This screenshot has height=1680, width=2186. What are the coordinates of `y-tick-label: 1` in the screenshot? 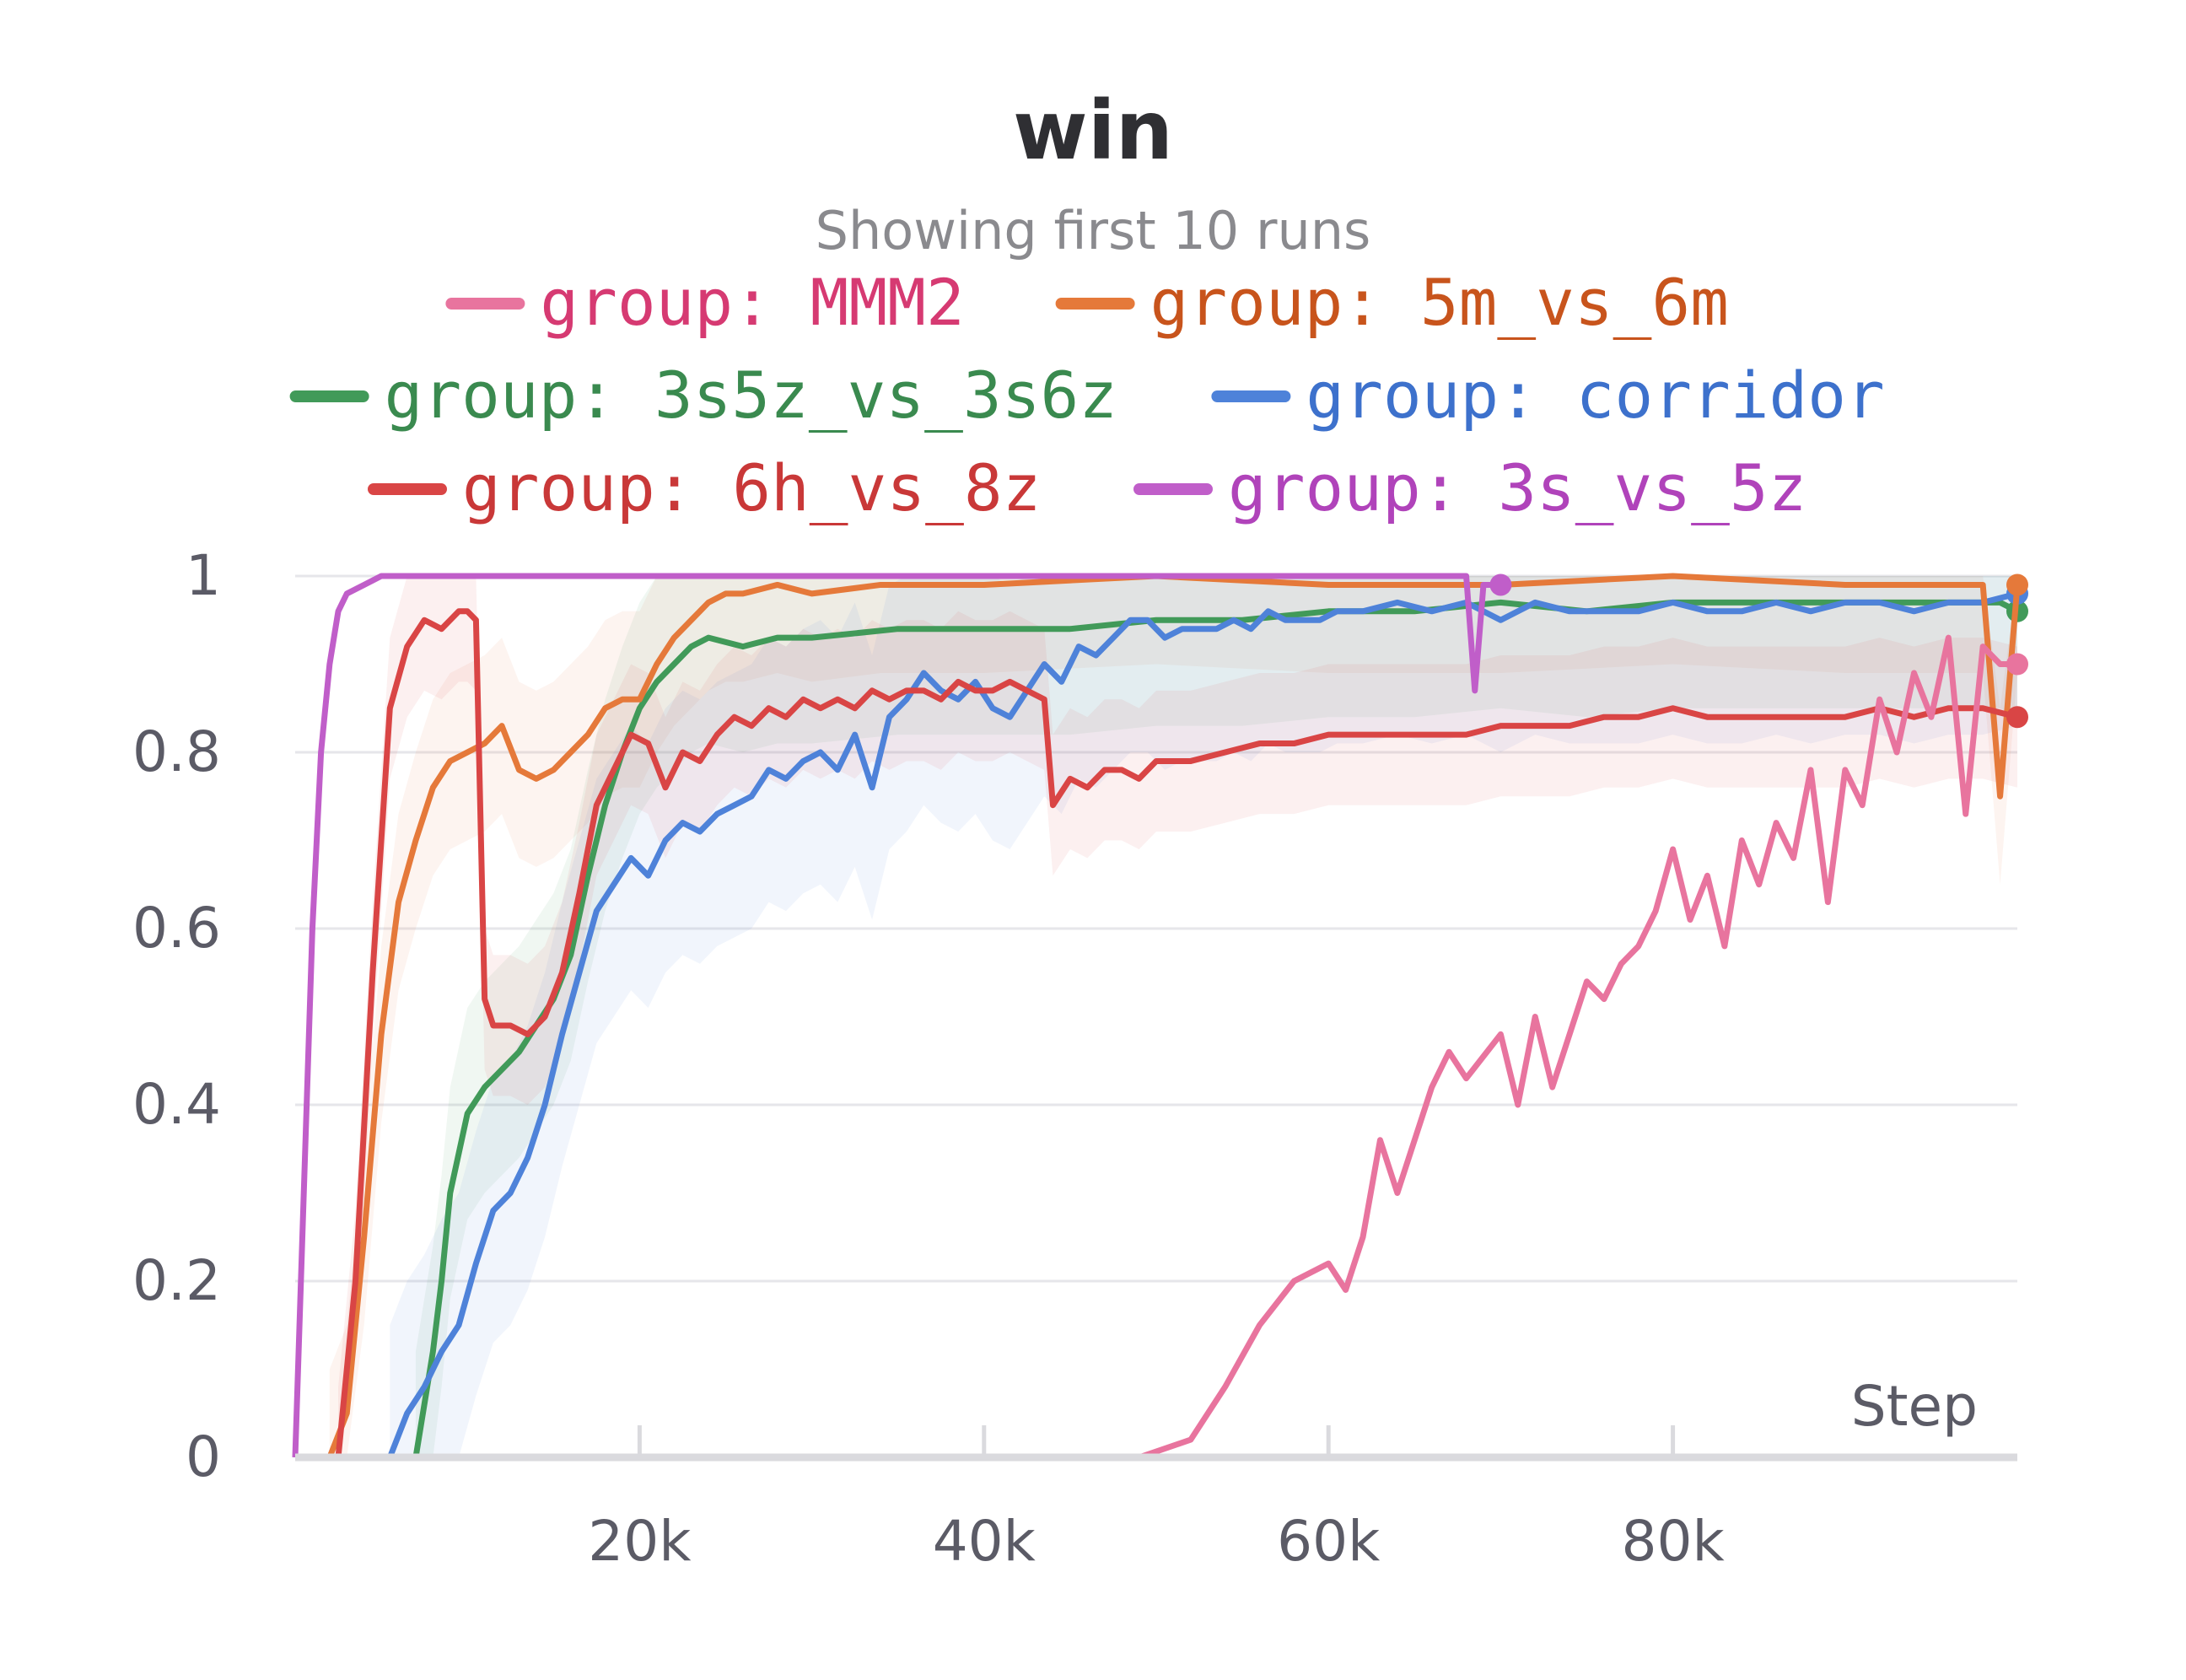 It's located at (203, 575).